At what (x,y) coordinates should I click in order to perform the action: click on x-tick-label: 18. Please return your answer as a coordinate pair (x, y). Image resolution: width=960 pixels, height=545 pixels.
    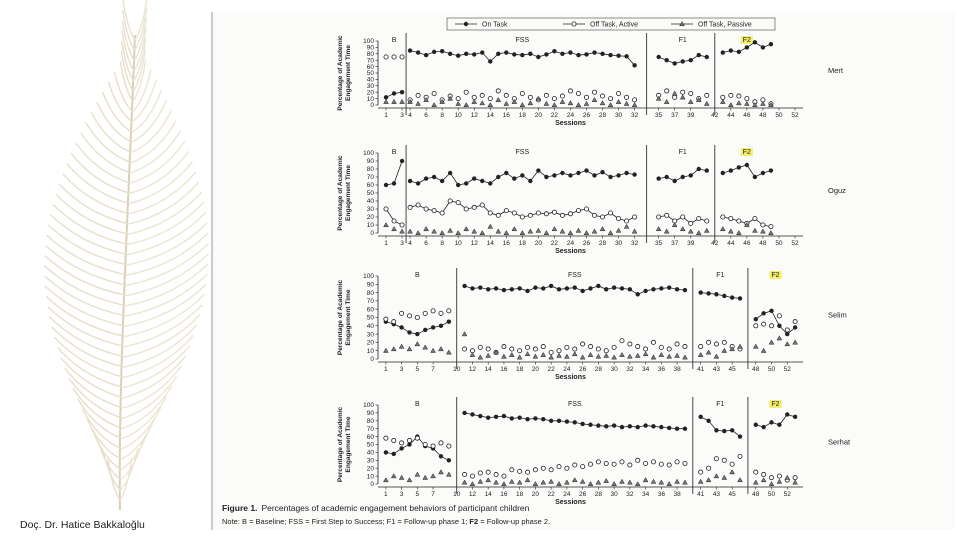
    Looking at the image, I should click on (520, 369).